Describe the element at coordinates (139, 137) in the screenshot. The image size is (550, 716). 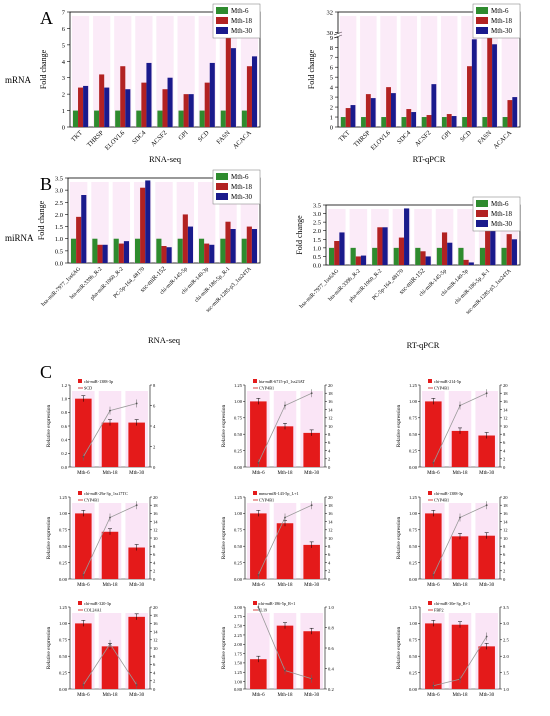
I see `x-tick-label: SDC4` at that location.